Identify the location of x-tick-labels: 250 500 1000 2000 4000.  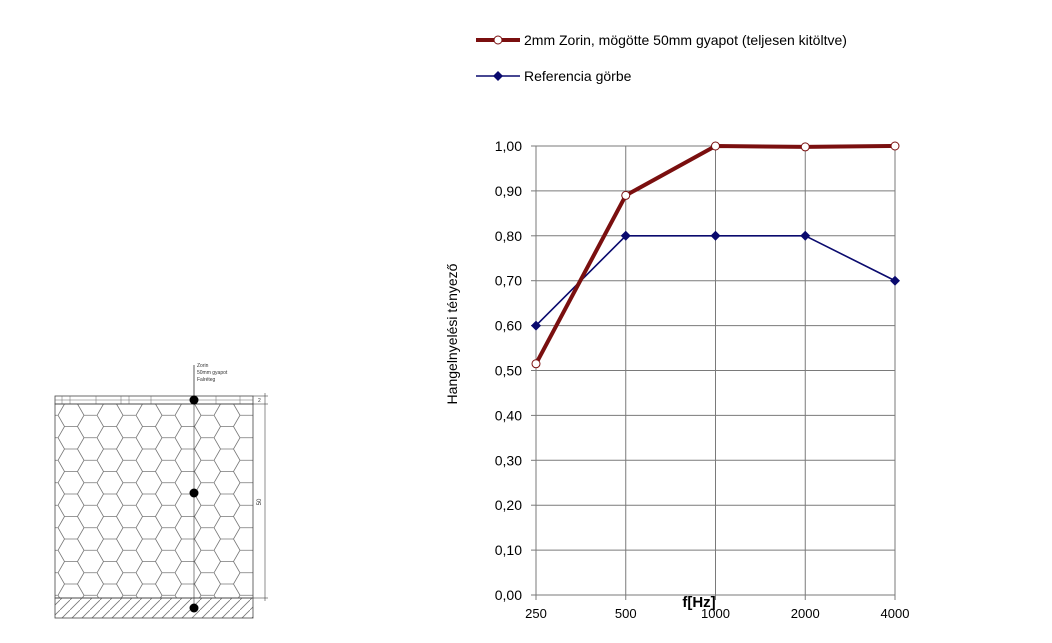
(717, 613).